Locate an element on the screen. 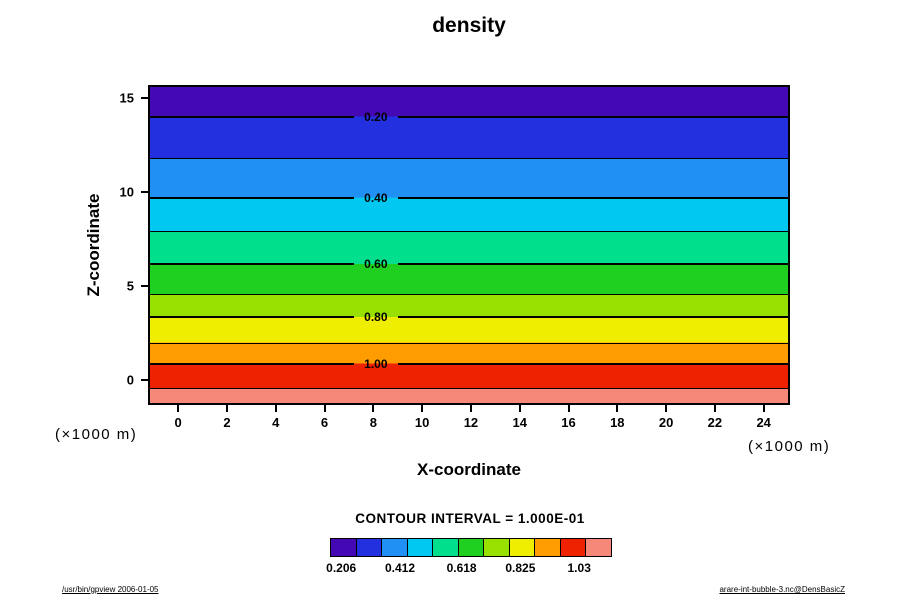 Image resolution: width=900 pixels, height=600 pixels. x-axis-title: X-coordinate is located at coordinates (469, 469).